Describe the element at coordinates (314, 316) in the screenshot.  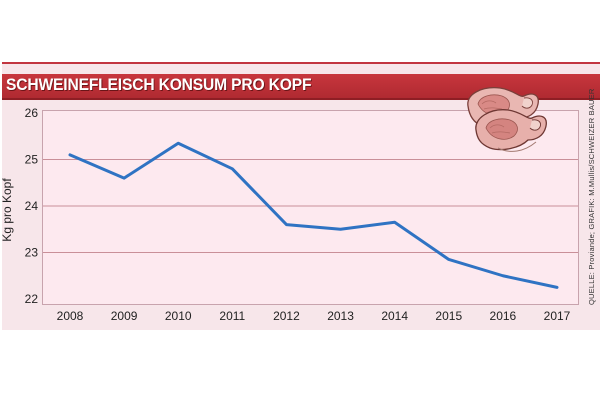
I see `x-axis-ticks: 2008 2009 2010 2011 2012 2013 2014 2015 2016 2017` at that location.